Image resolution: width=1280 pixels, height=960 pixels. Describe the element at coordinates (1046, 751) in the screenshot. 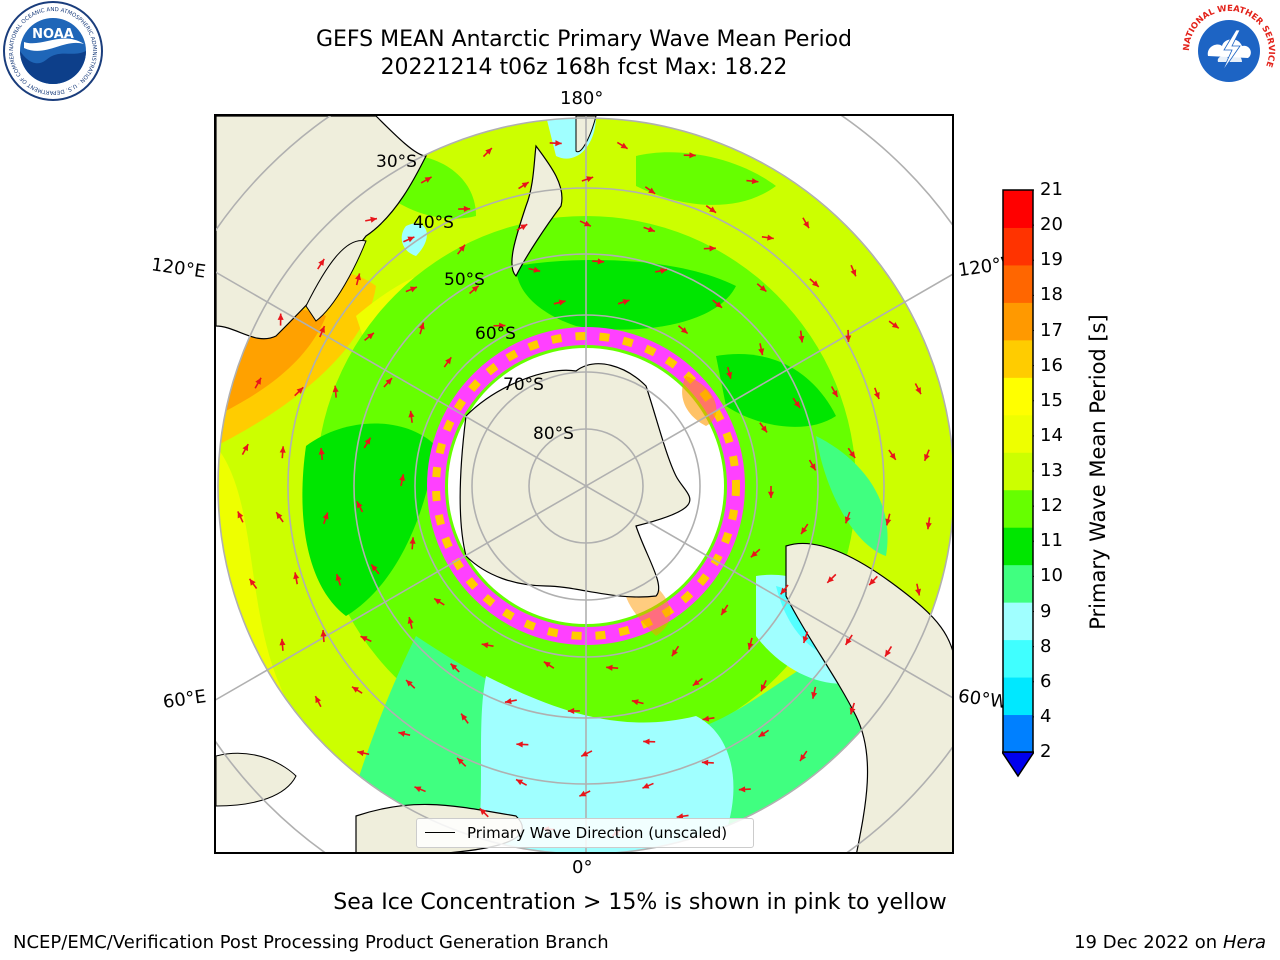

I see `colorbar-tick-label: 2` at that location.